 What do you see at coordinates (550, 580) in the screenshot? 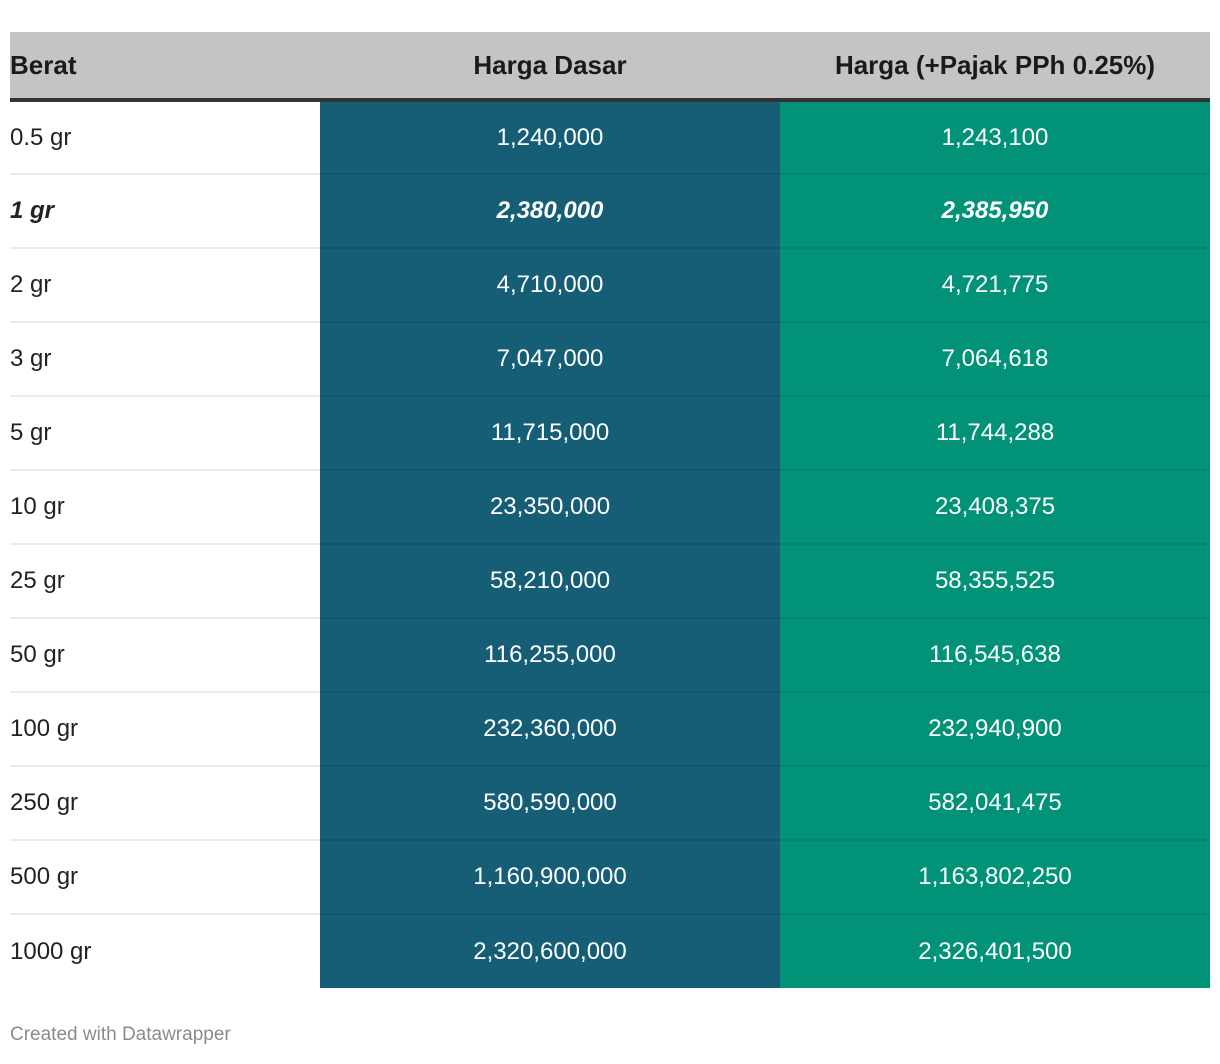
I see `cell-harga-dasar: 58,210,000` at bounding box center [550, 580].